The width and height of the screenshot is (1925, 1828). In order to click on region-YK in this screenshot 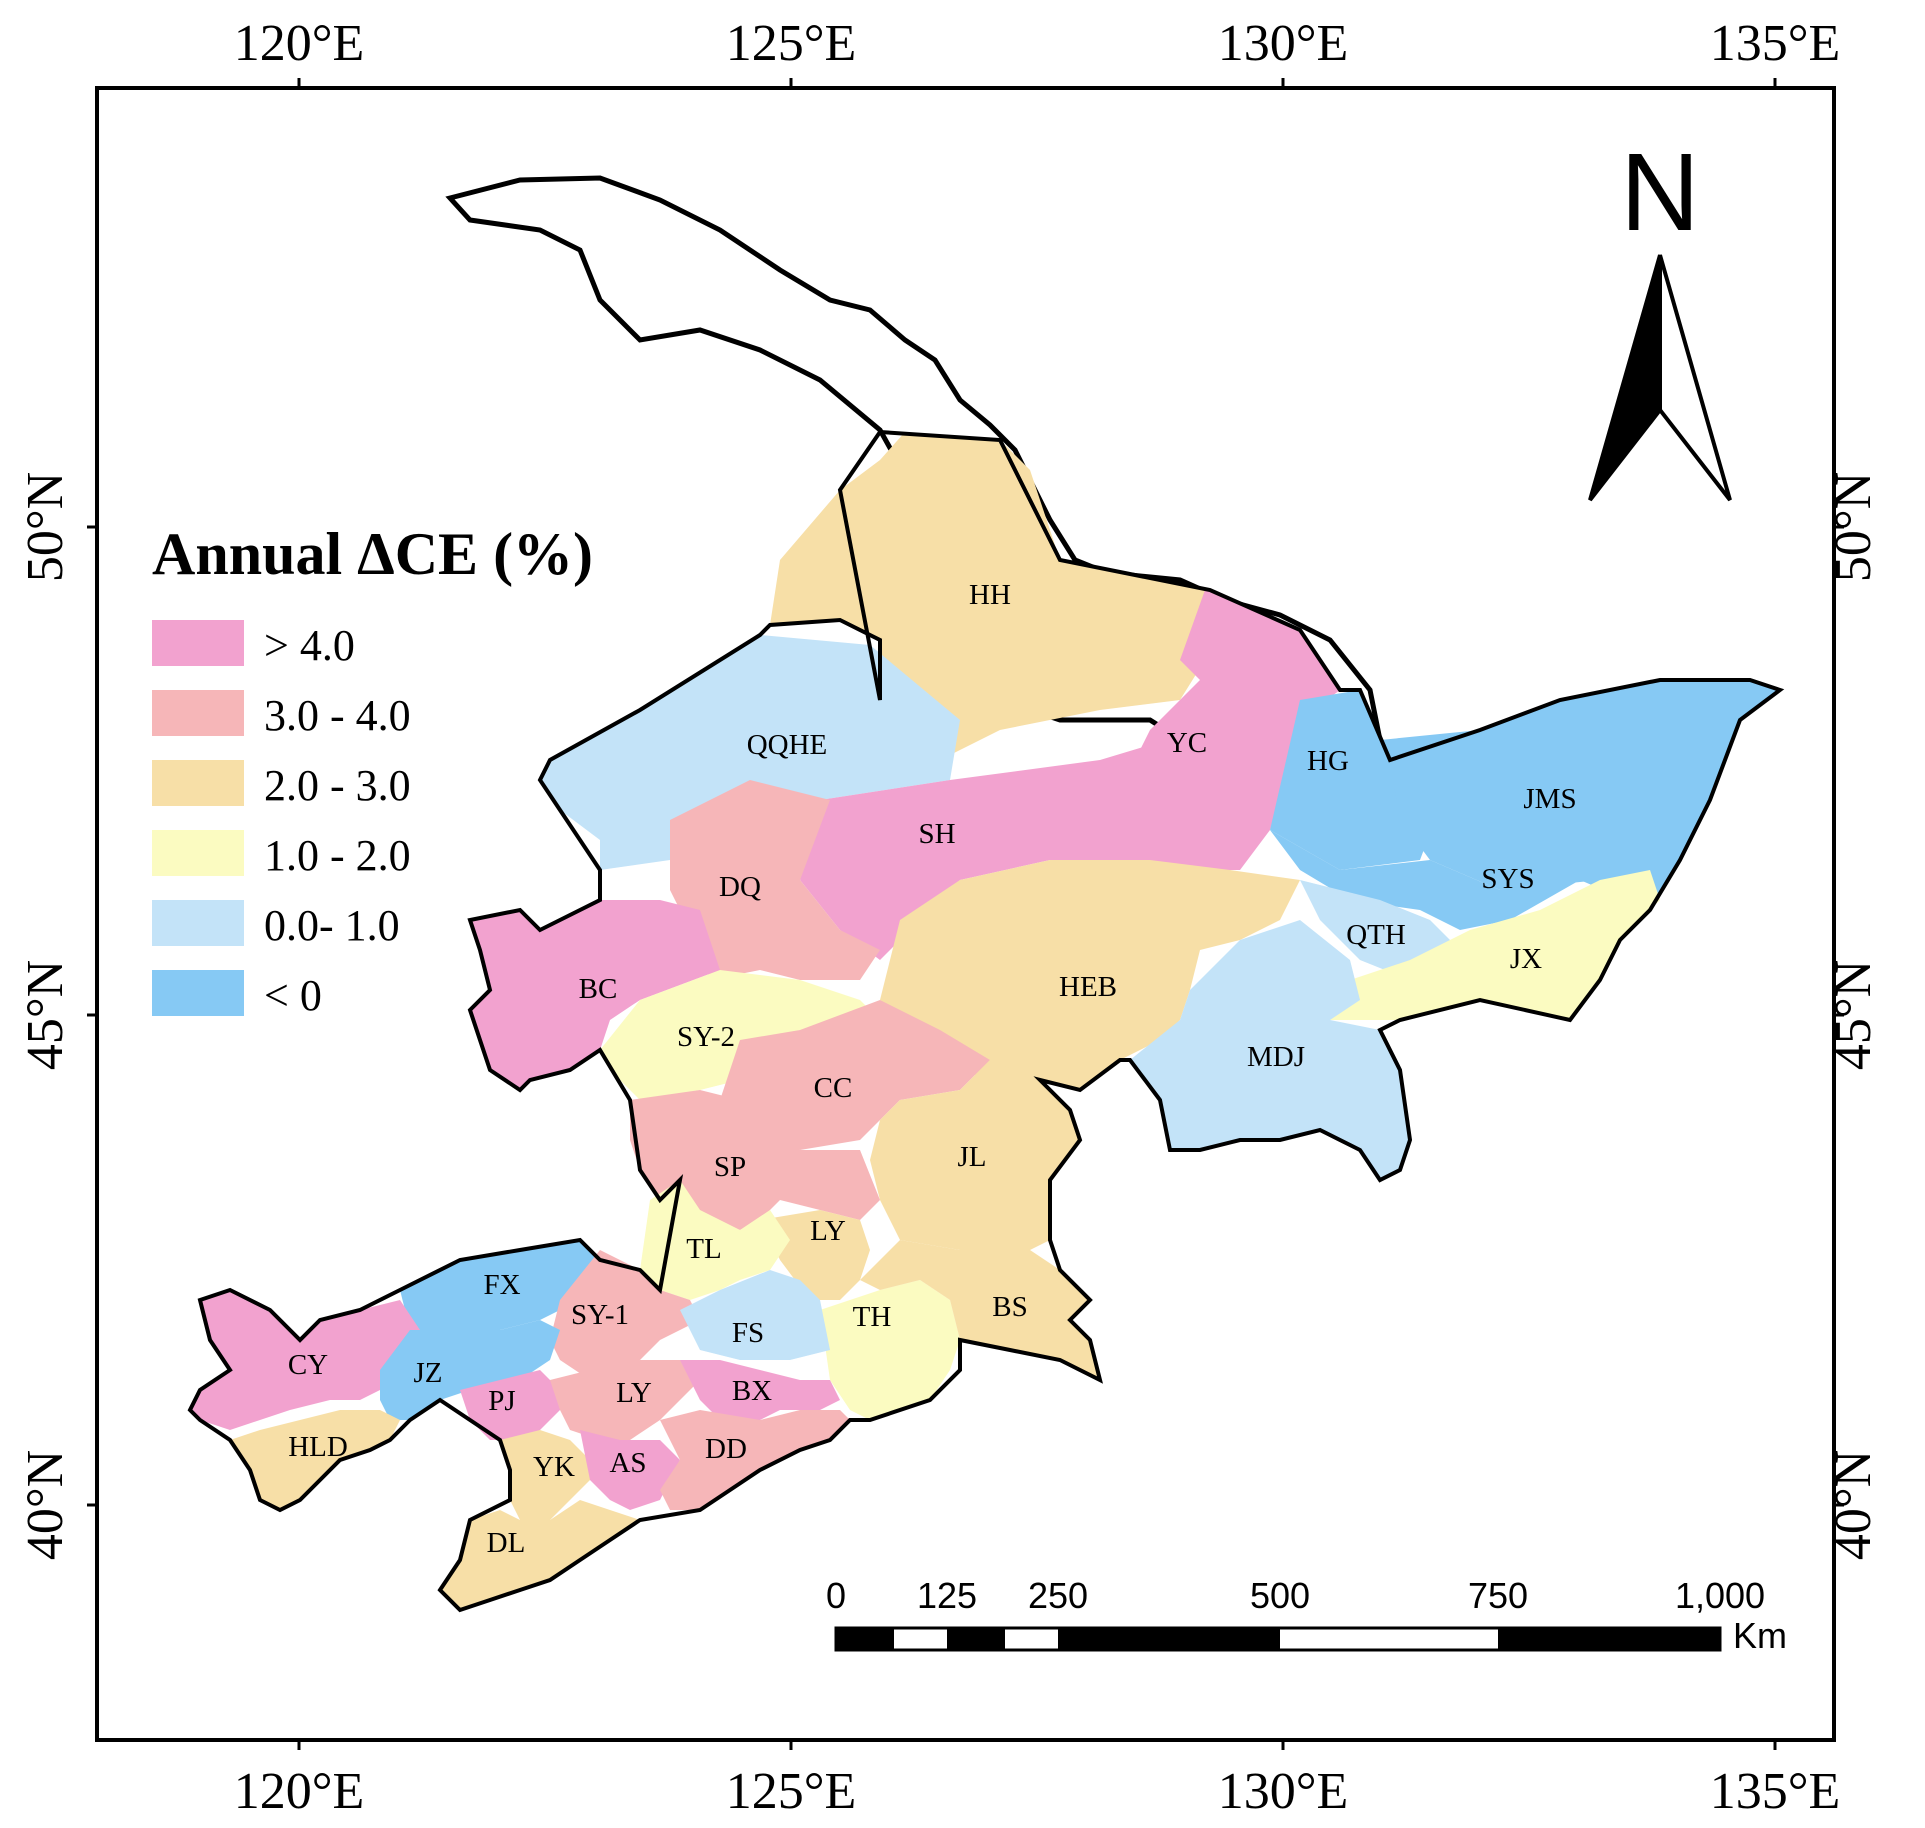, I will do `click(545, 1475)`.